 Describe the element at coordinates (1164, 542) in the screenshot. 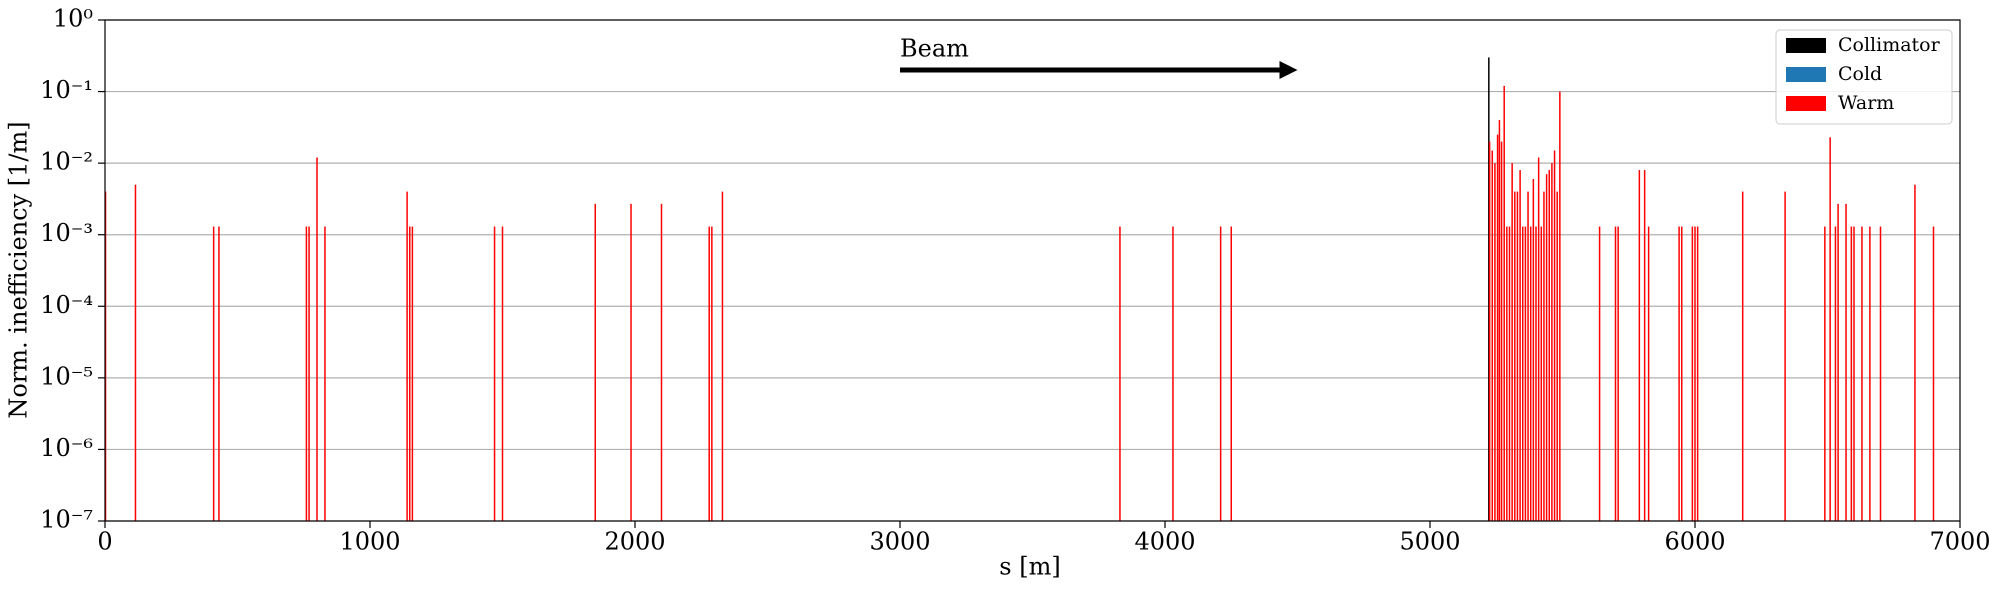

I see `x-tick-label: 4000` at that location.